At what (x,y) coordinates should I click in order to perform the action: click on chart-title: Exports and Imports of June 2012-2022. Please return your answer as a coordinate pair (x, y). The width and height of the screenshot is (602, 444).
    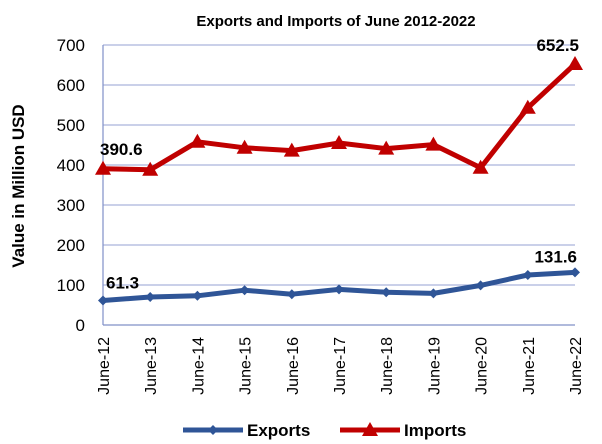
    Looking at the image, I should click on (335, 21).